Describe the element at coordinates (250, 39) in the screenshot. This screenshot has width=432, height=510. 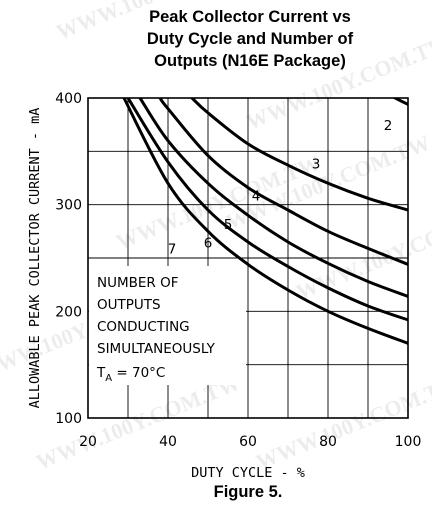
I see `chart-title-line-2: Duty Cycle and Number of` at that location.